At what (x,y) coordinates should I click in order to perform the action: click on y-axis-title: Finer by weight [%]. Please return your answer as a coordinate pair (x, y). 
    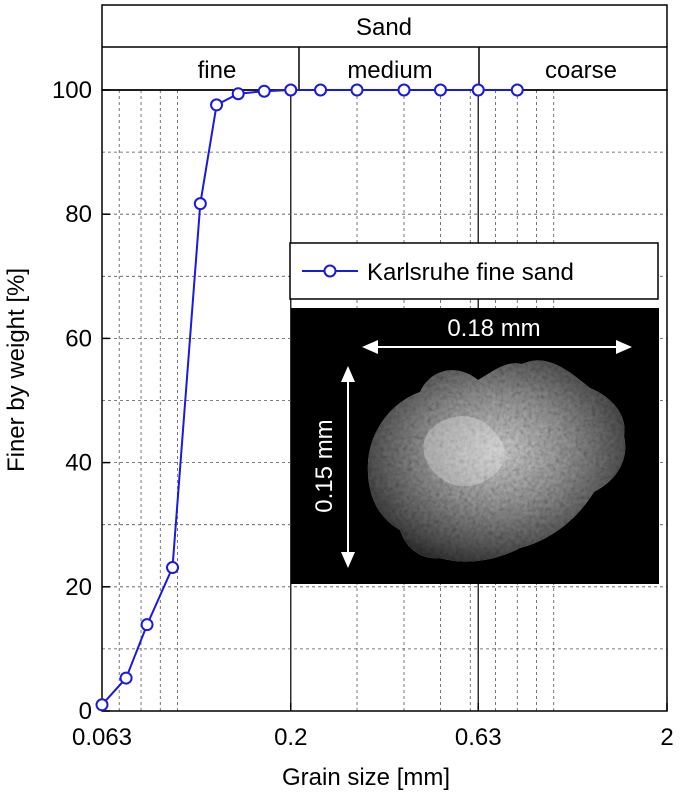
    Looking at the image, I should click on (16, 370).